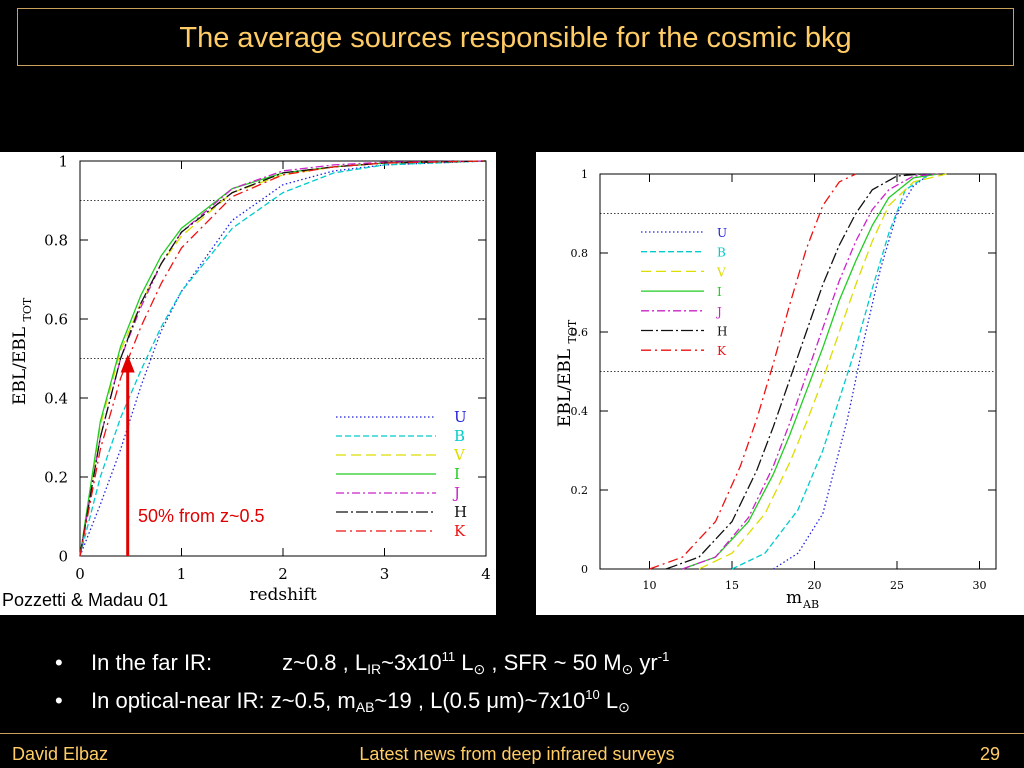 Image resolution: width=1024 pixels, height=768 pixels. I want to click on bullet-sup: 10, so click(592, 694).